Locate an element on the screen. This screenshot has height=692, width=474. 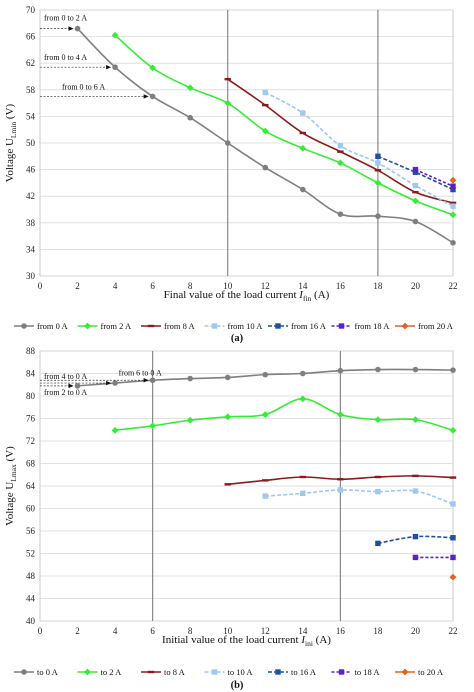
y-axis-label-unit: (V) is located at coordinates (10, 112).